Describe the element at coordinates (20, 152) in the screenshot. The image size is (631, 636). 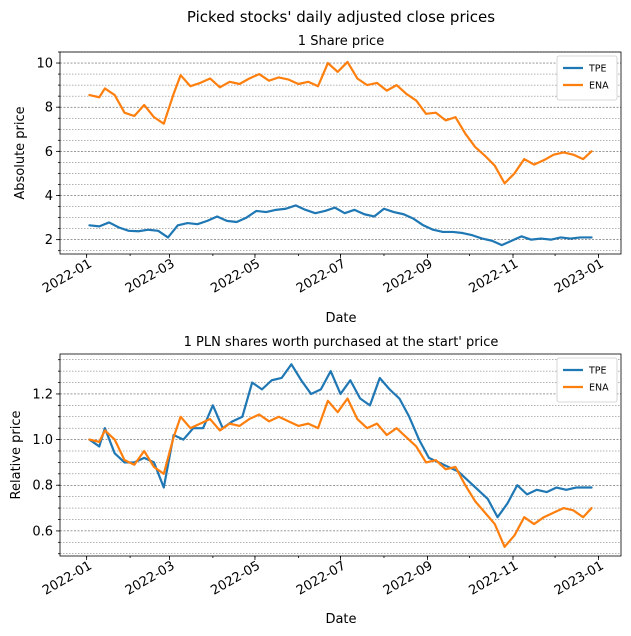
I see `y-axis-label: Absolute price` at that location.